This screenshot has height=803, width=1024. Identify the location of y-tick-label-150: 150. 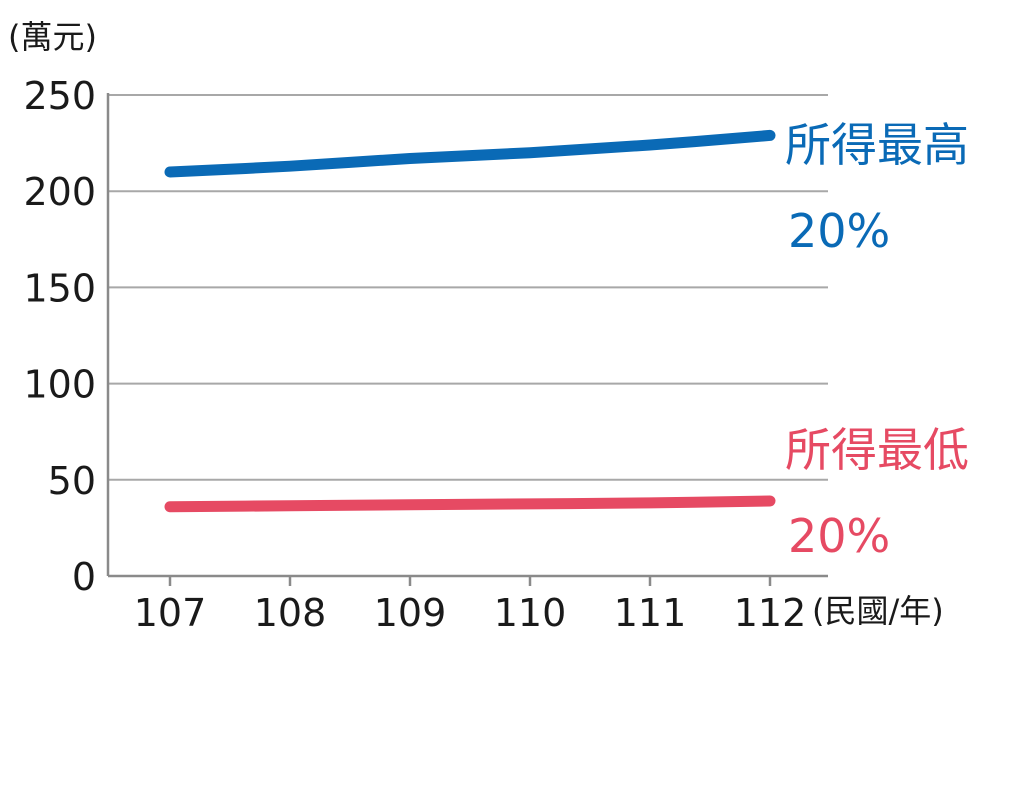
(59, 288).